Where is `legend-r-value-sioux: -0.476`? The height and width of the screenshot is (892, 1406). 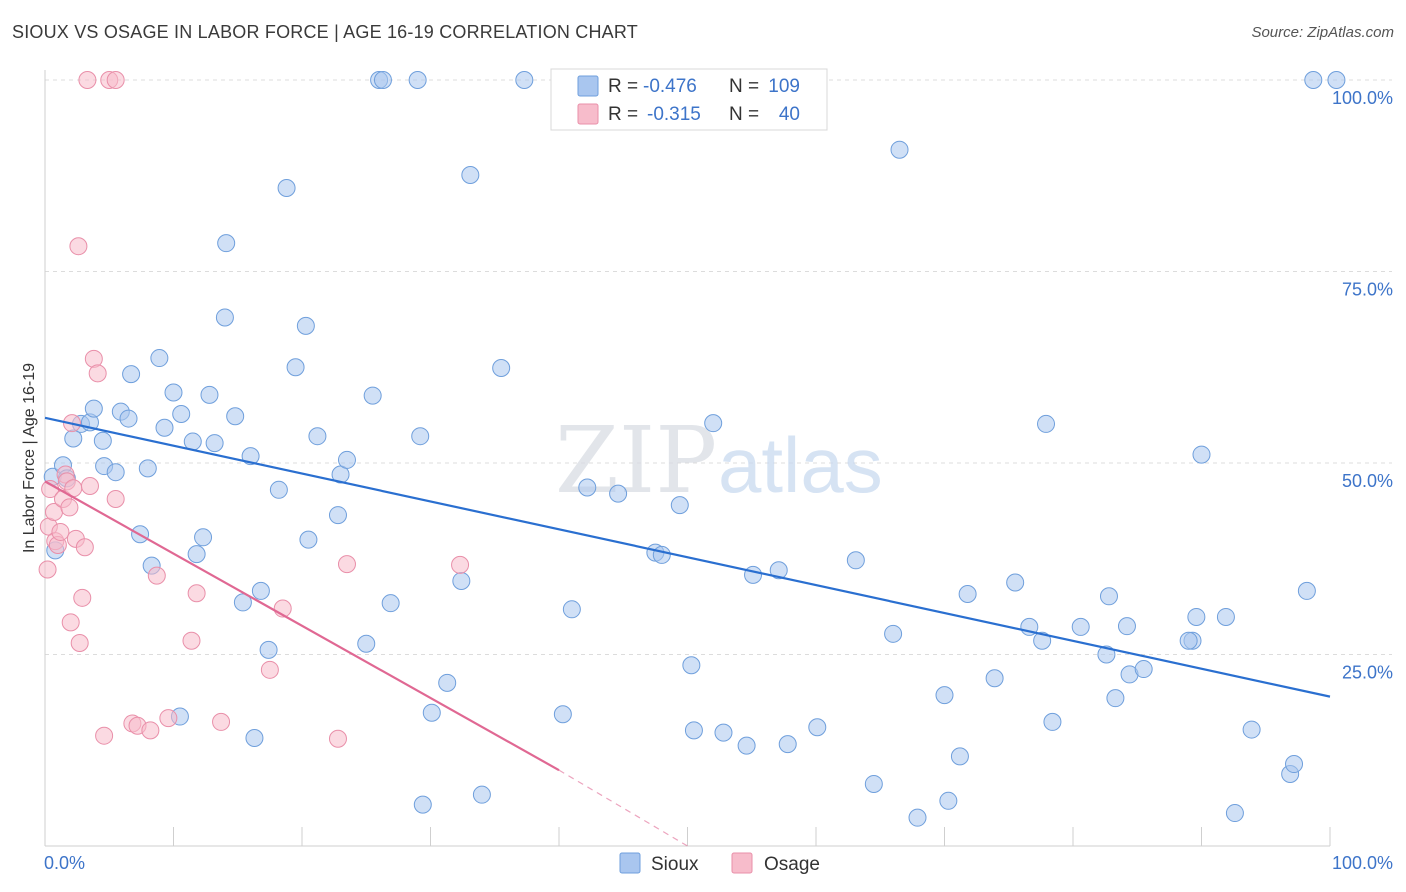
legend-r-value-sioux: -0.476 is located at coordinates (670, 86).